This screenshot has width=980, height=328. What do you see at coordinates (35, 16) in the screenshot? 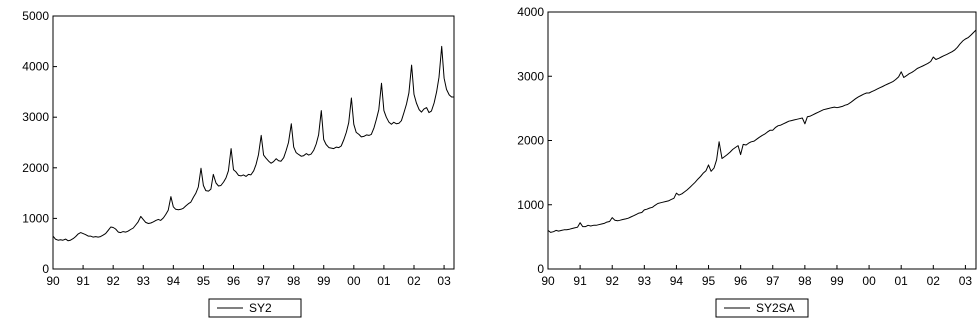
I see `y-tick-label: 5000` at bounding box center [35, 16].